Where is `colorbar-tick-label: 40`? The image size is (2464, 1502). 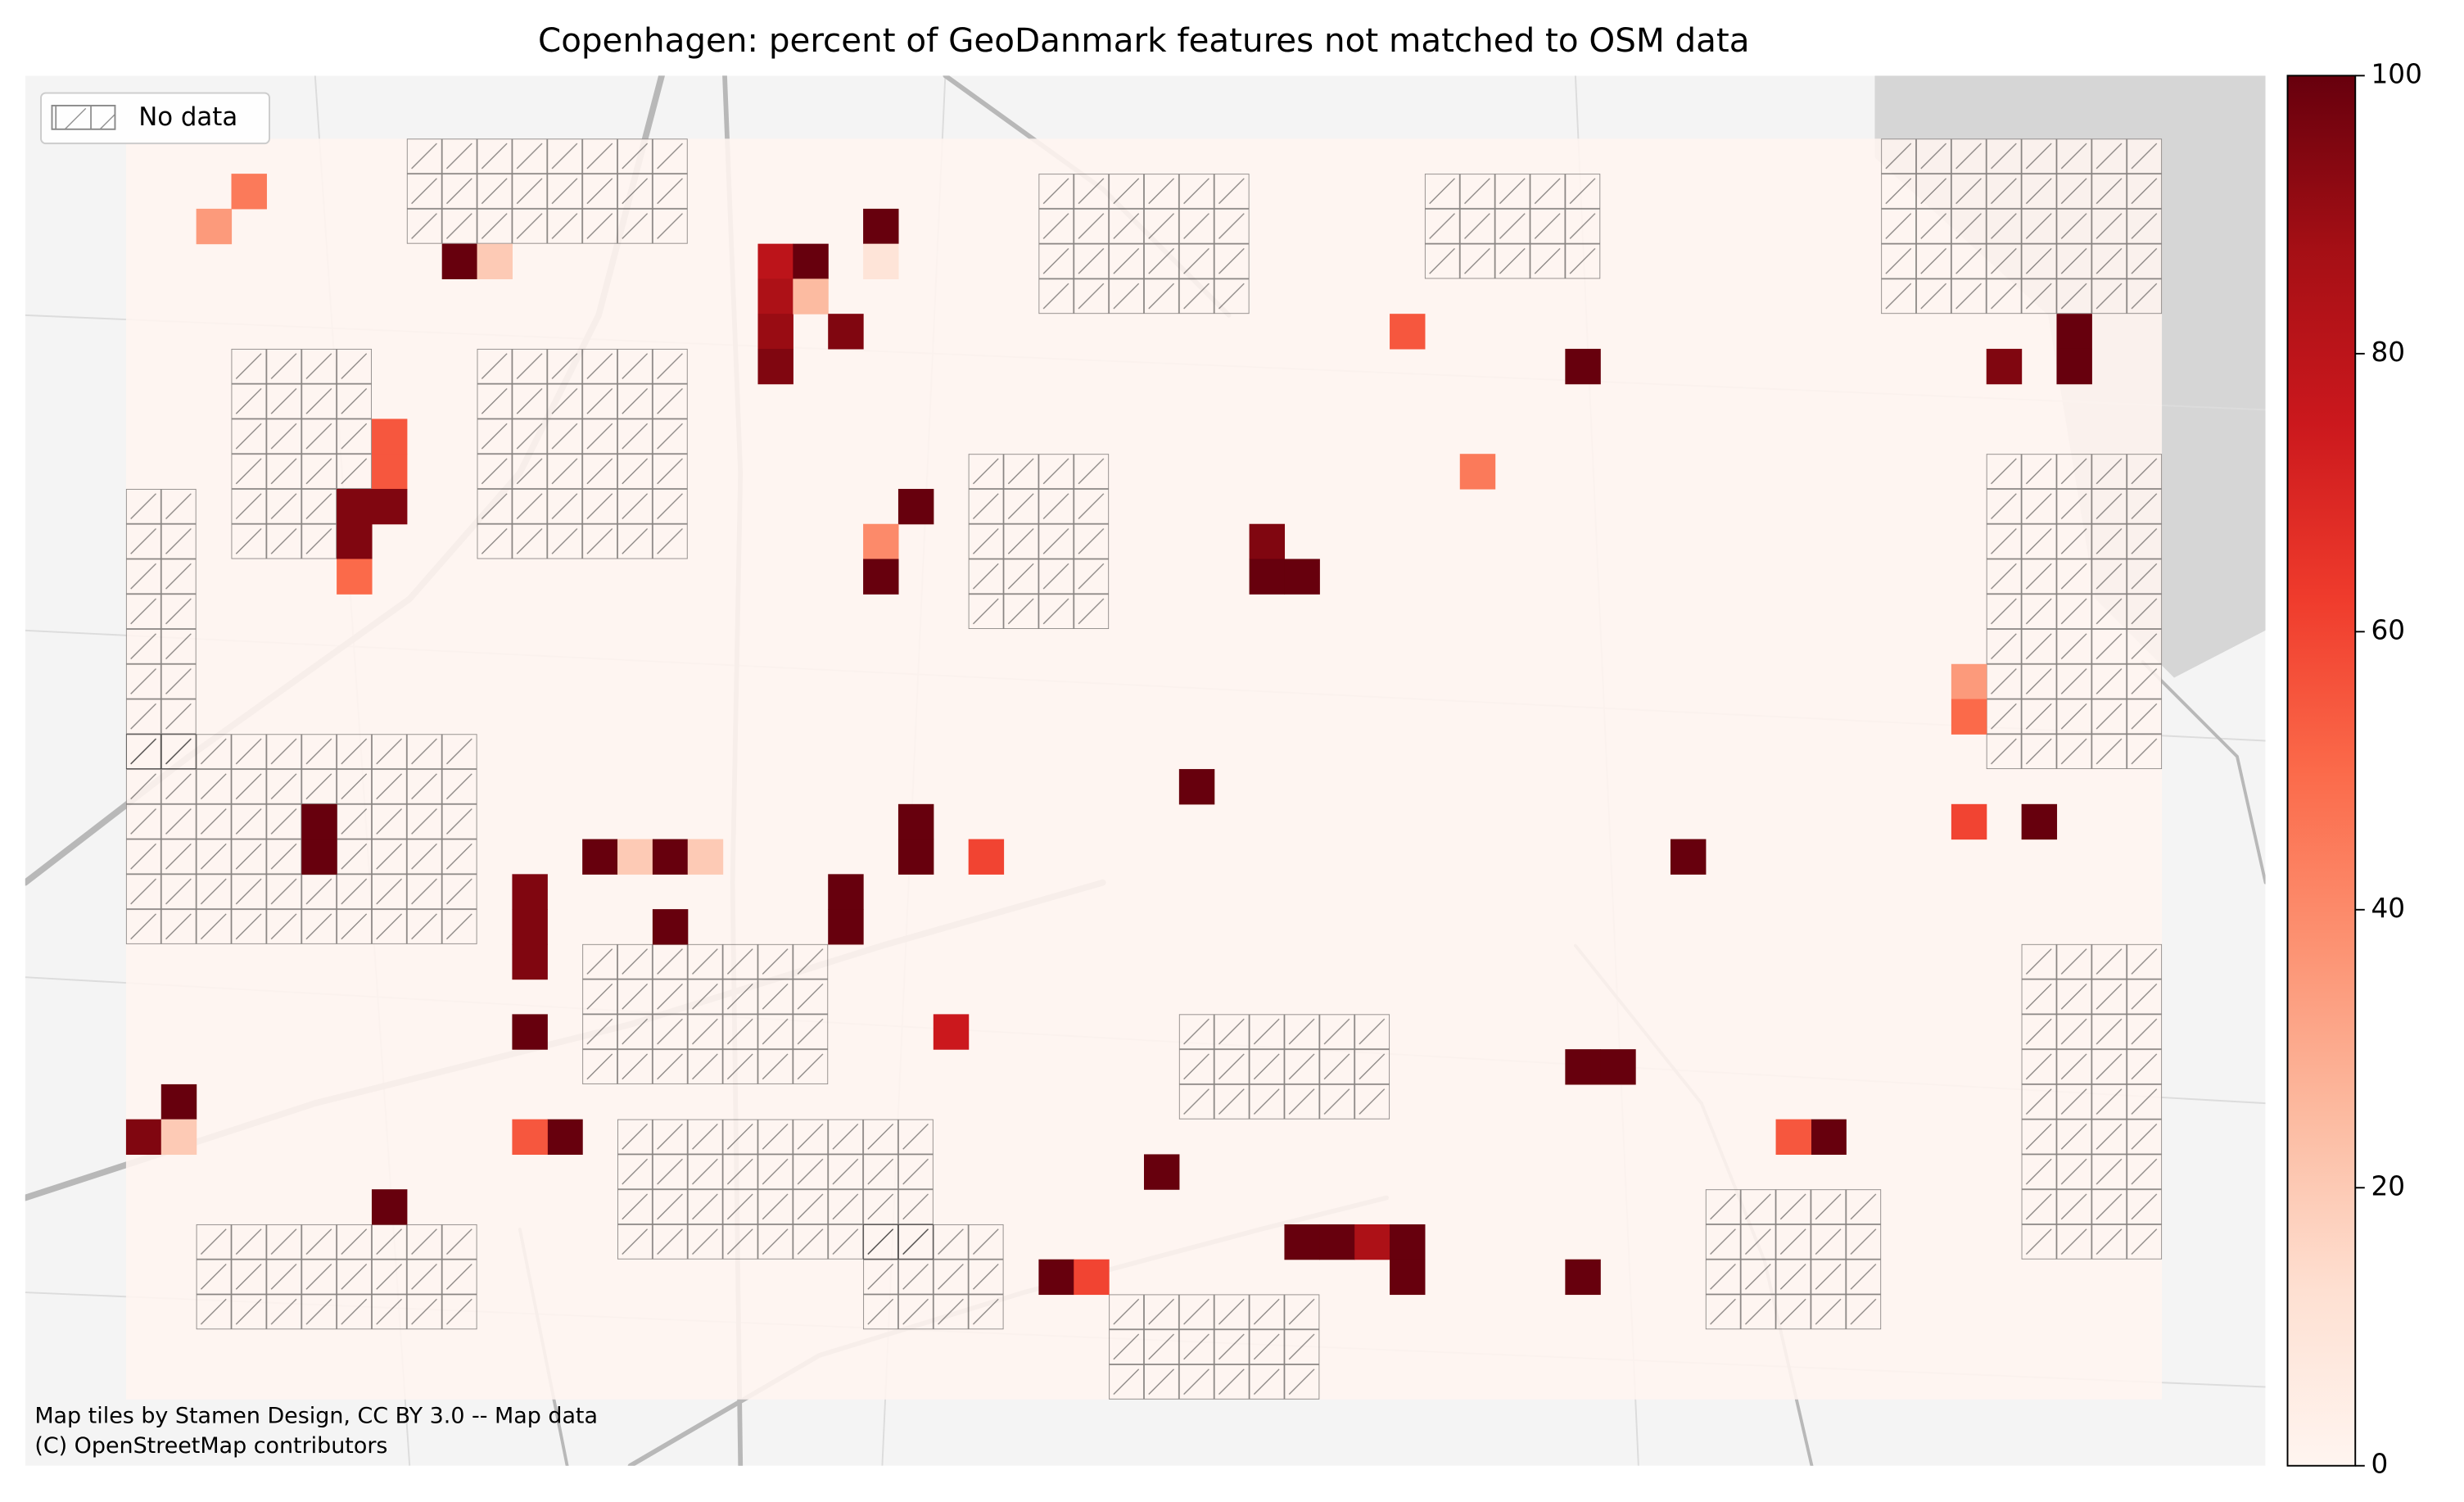 colorbar-tick-label: 40 is located at coordinates (2388, 908).